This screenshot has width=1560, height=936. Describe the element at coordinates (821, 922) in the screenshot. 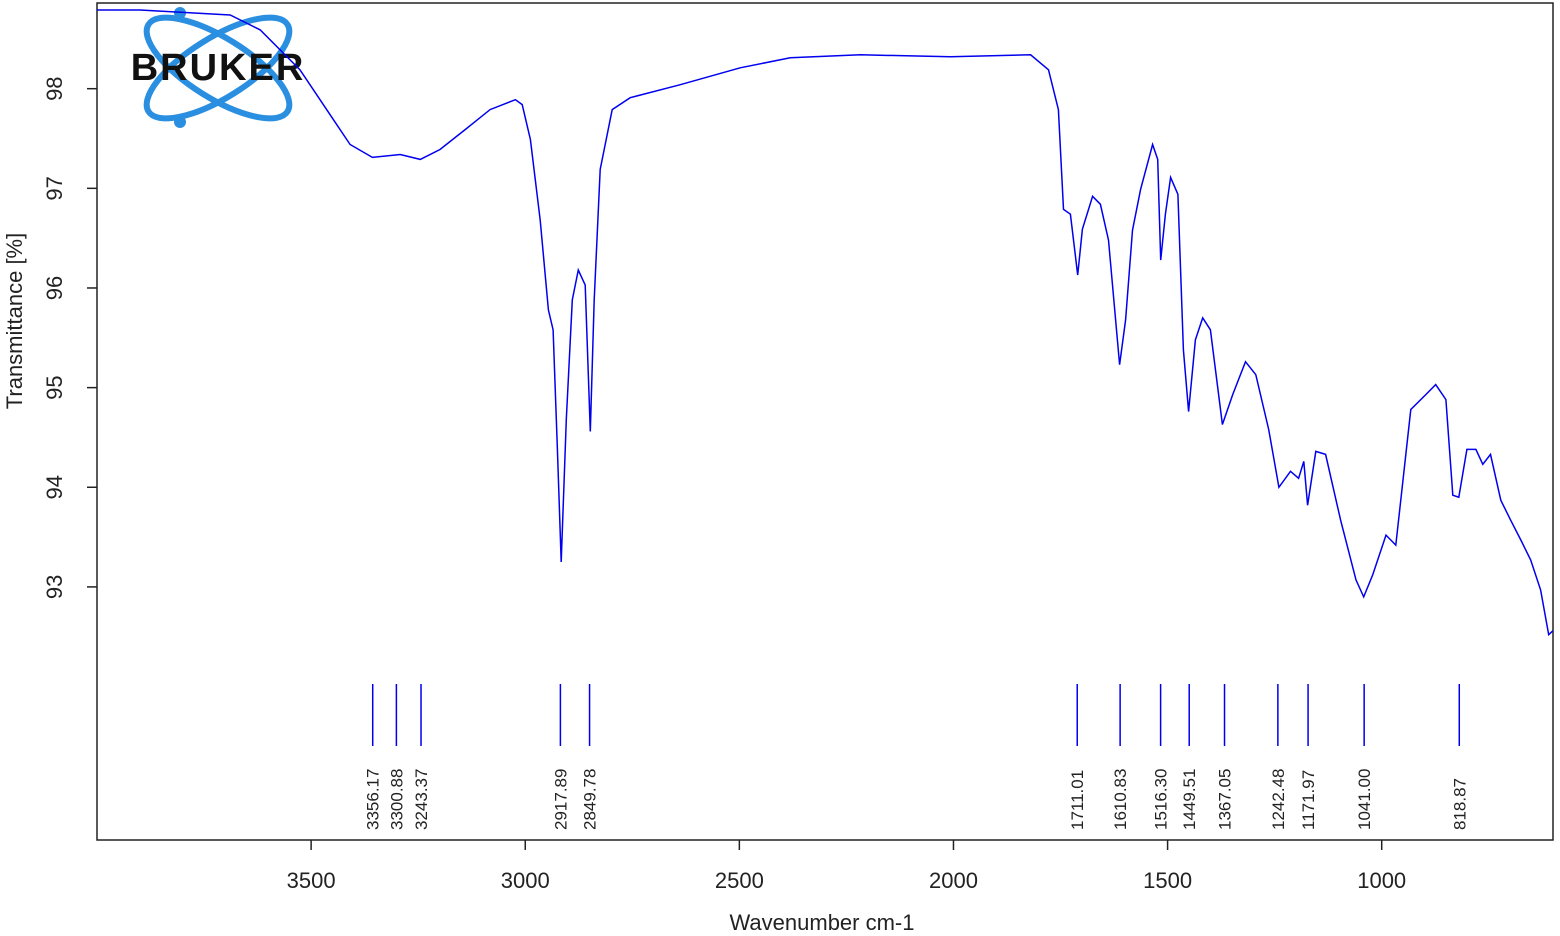

I see `x-axis-label: Wavenumber cm-1` at that location.